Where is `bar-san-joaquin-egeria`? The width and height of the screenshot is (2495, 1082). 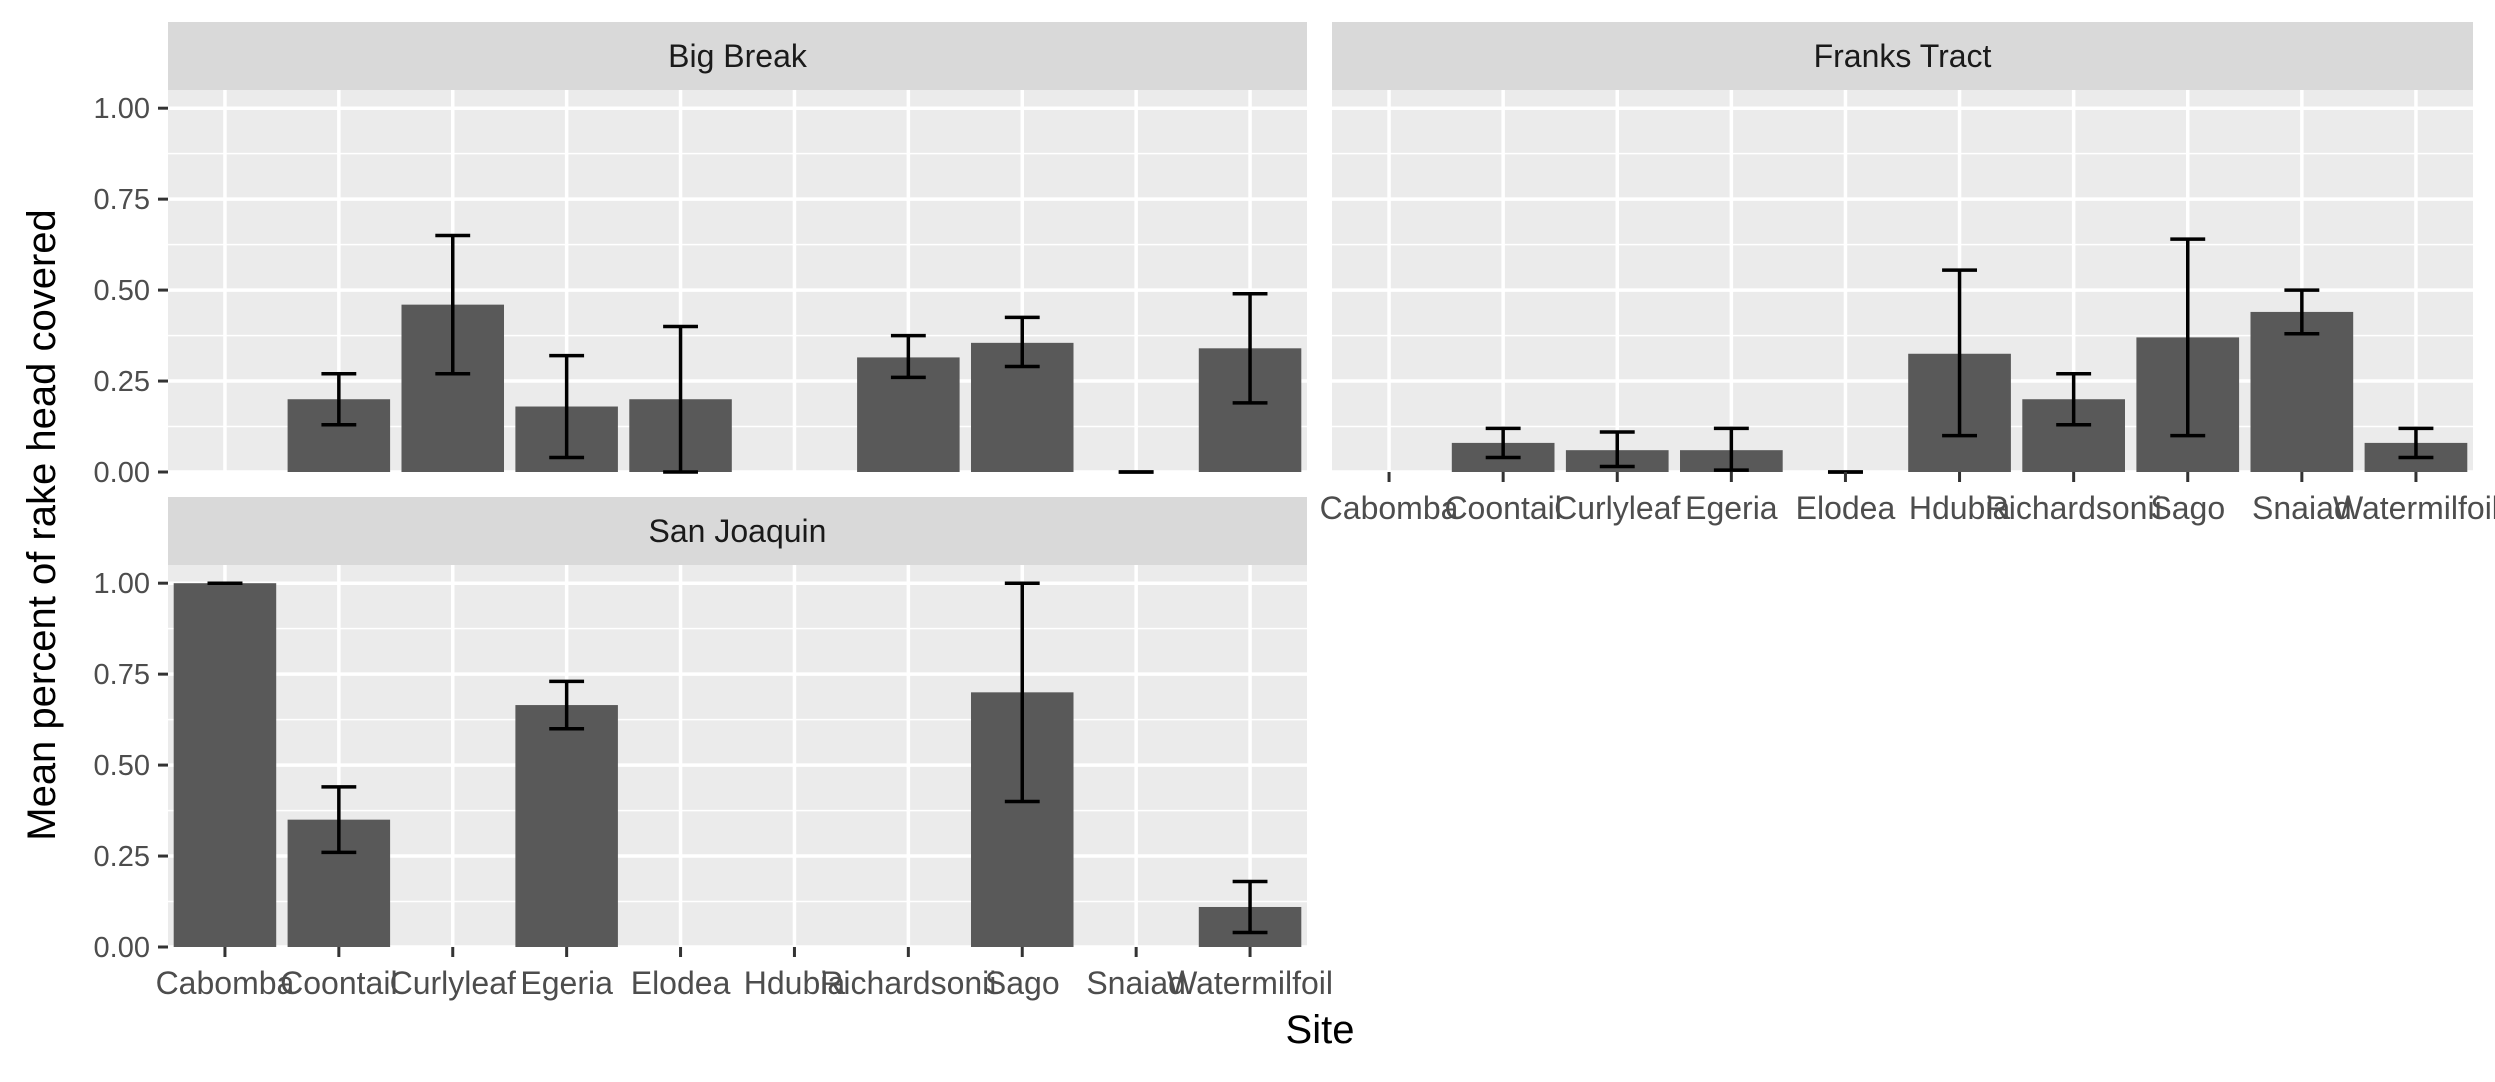
bar-san-joaquin-egeria is located at coordinates (566, 826).